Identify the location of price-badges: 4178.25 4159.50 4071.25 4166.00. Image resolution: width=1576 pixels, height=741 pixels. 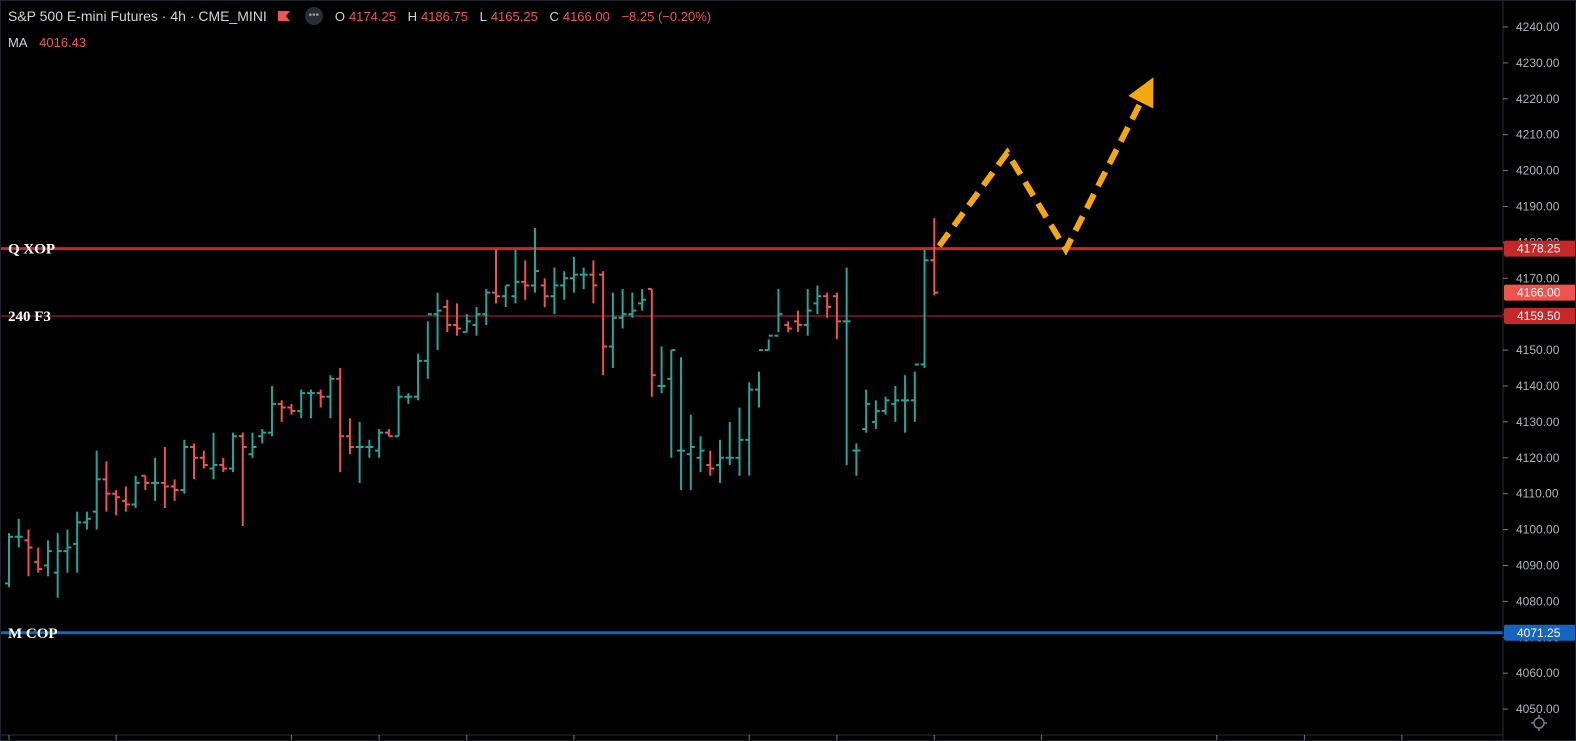
(1539, 440).